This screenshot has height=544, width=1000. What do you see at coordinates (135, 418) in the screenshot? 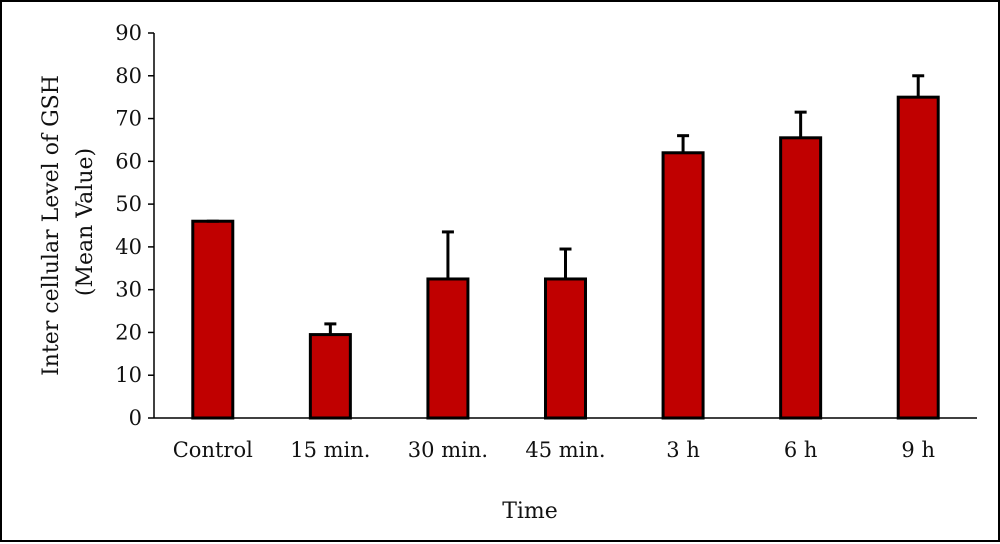
I see `y-tick-label: 0` at bounding box center [135, 418].